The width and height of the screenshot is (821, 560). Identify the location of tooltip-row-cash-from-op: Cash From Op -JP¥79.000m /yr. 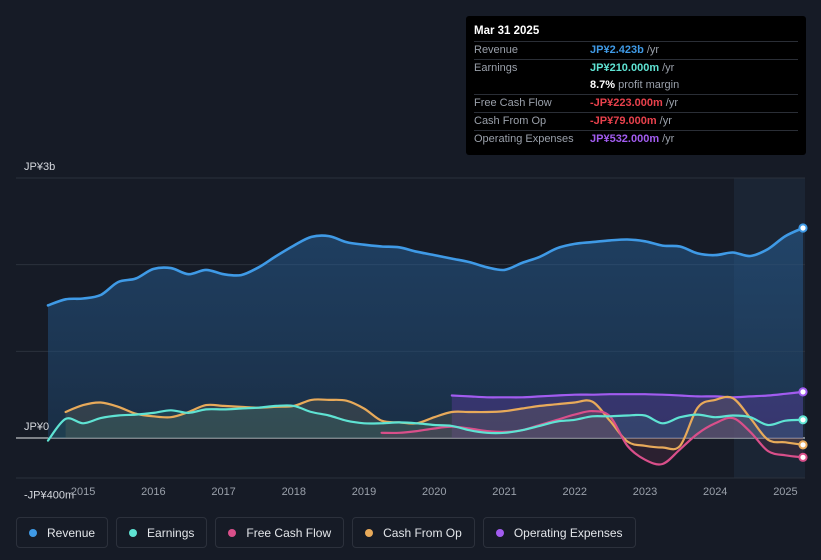
(636, 121).